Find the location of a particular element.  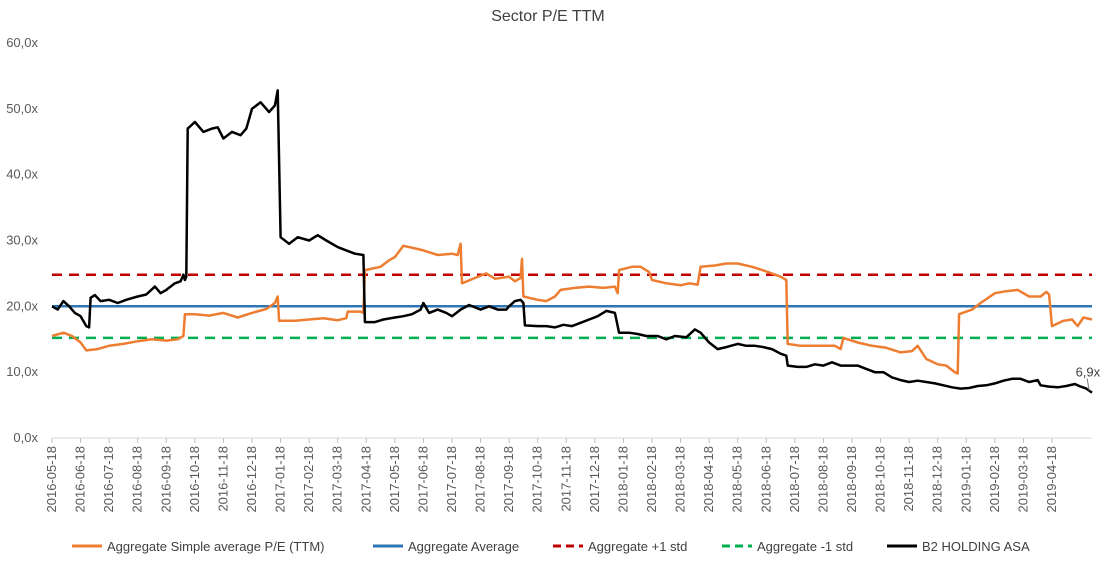

x-tick-label: 2018-11-18 is located at coordinates (908, 479).